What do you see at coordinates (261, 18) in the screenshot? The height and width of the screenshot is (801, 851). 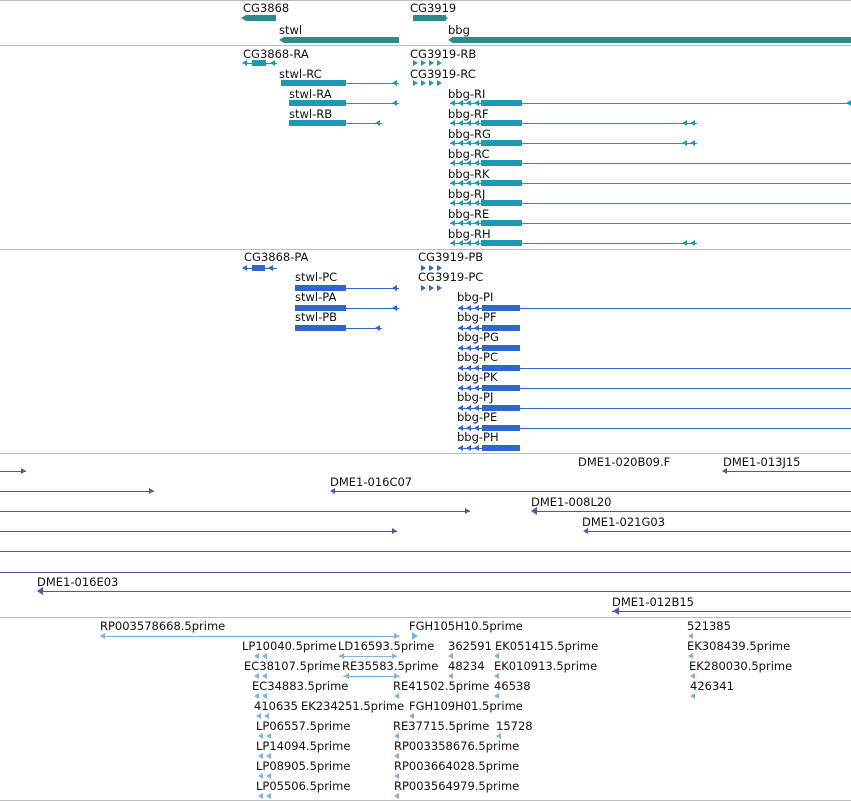 I see `gene-cg3868-exon` at bounding box center [261, 18].